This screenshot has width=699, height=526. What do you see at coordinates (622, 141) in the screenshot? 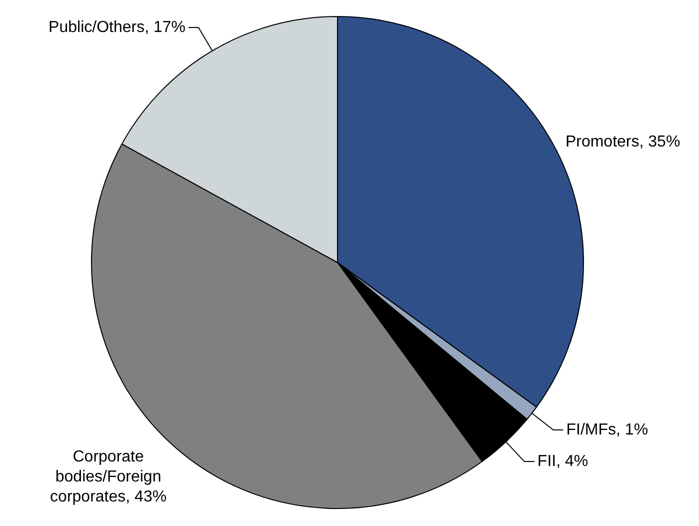
I see `slice-label: Promoters, 35%` at bounding box center [622, 141].